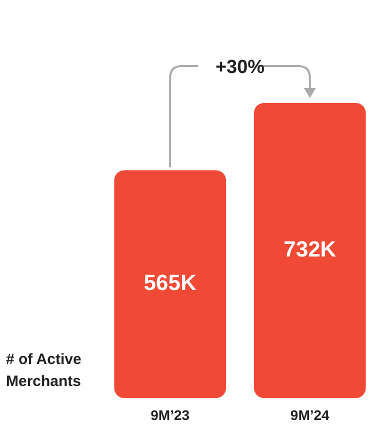 The height and width of the screenshot is (441, 376). I want to click on y-axis-title: # of Active Merchants, so click(44, 370).